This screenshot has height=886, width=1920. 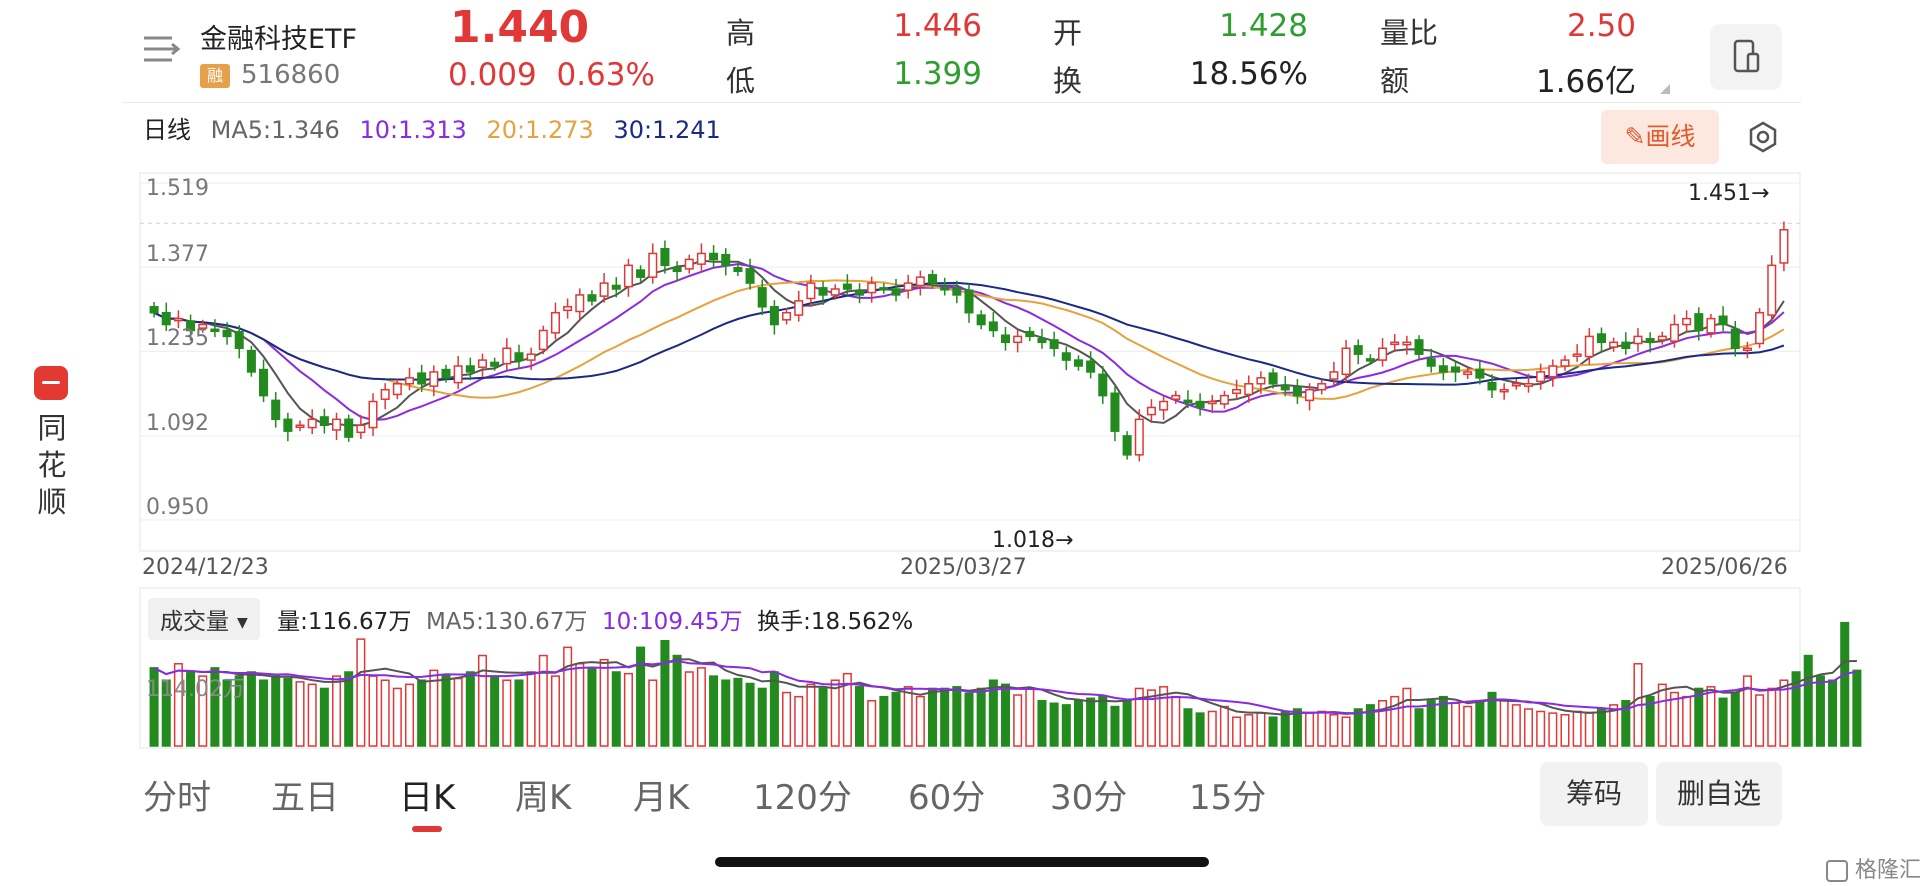 What do you see at coordinates (279, 39) in the screenshot?
I see `security-name: 金融科技ETF` at bounding box center [279, 39].